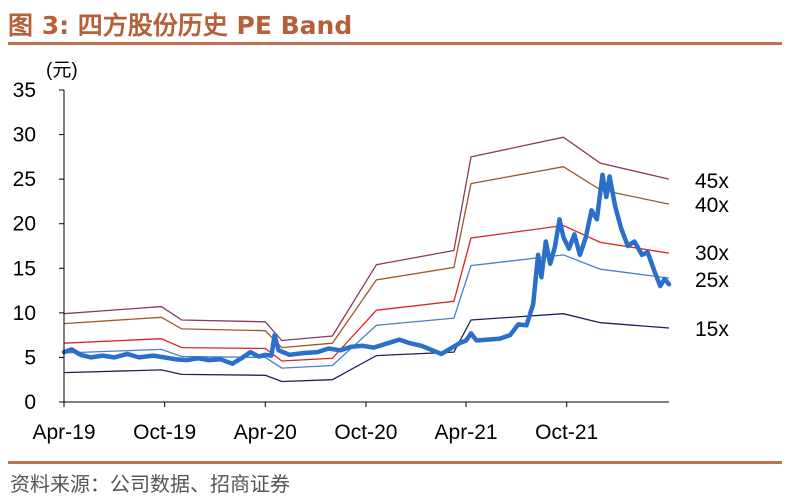 This screenshot has width=791, height=501. What do you see at coordinates (712, 205) in the screenshot?
I see `band-label-40x: 40x` at bounding box center [712, 205].